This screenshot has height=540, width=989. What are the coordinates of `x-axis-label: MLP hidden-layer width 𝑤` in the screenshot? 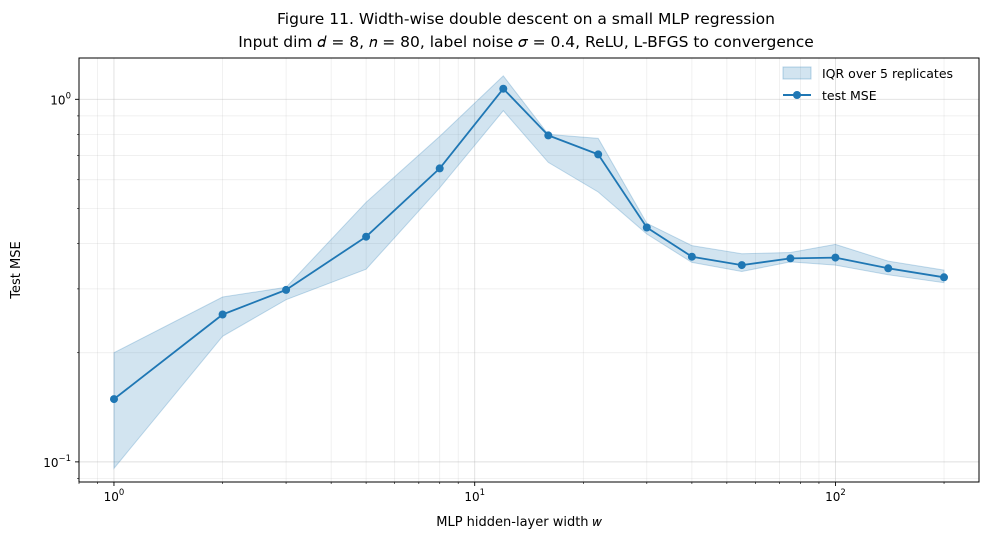 It's located at (519, 522).